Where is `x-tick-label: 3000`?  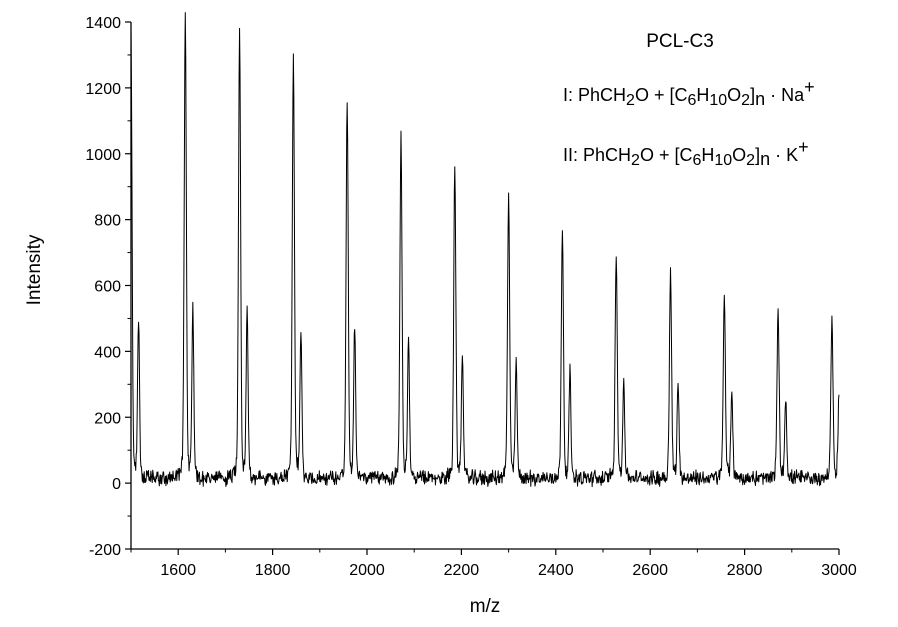
x-tick-label: 3000 is located at coordinates (839, 570).